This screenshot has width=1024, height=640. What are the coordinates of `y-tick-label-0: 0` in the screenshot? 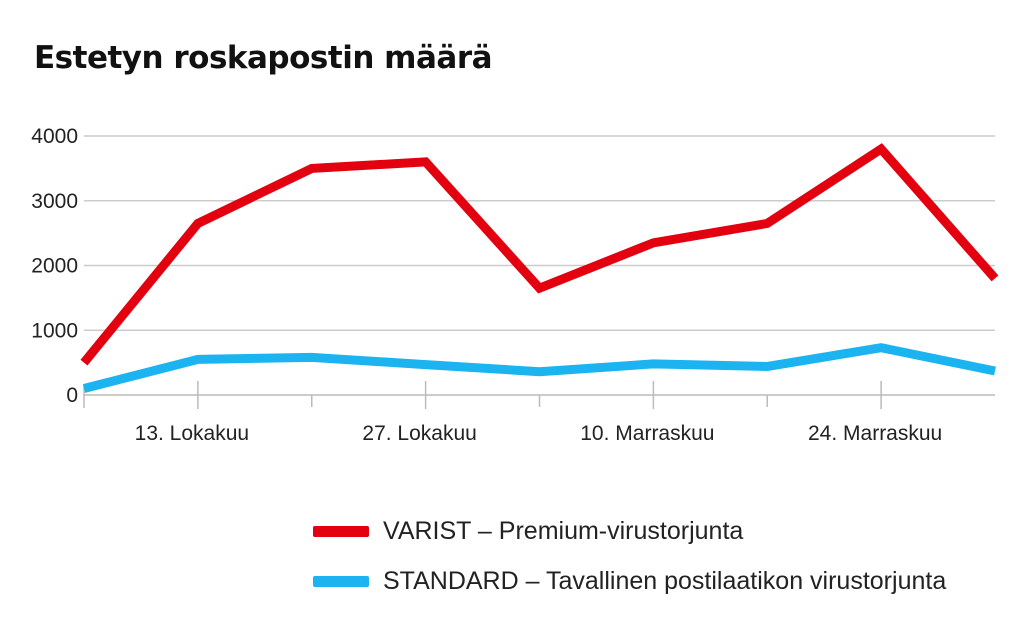 It's located at (72, 395).